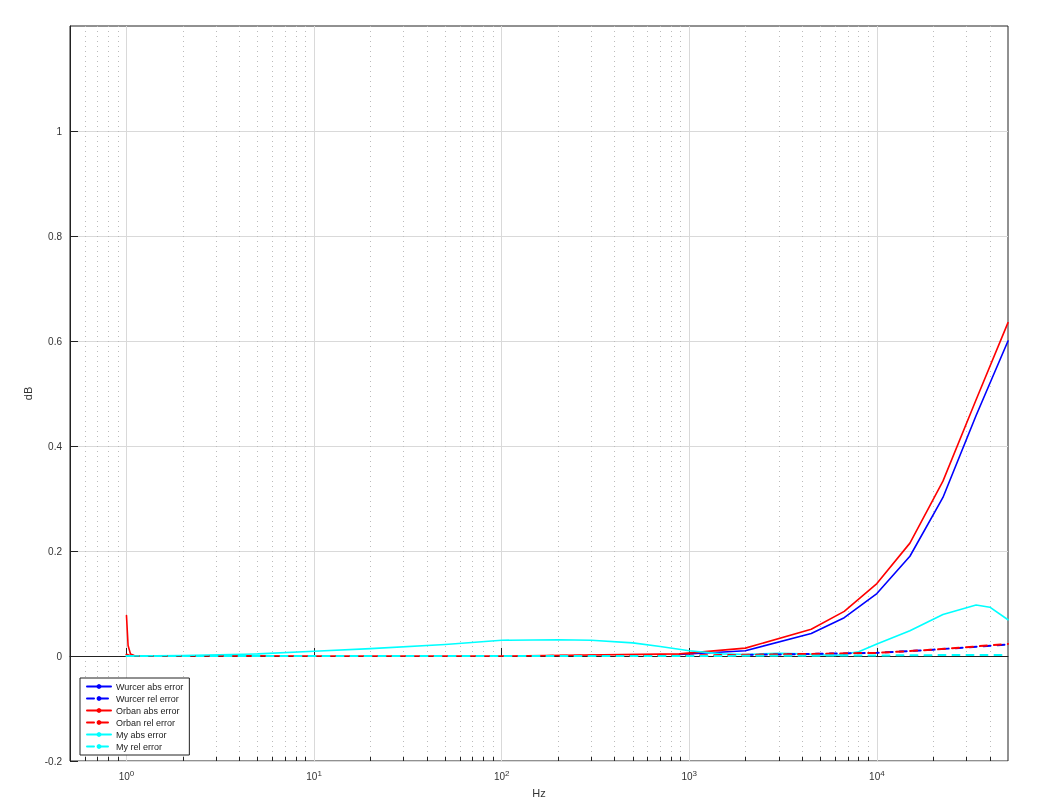 The height and width of the screenshot is (811, 1039). Describe the element at coordinates (146, 722) in the screenshot. I see `legend-label: Orban rel error` at that location.